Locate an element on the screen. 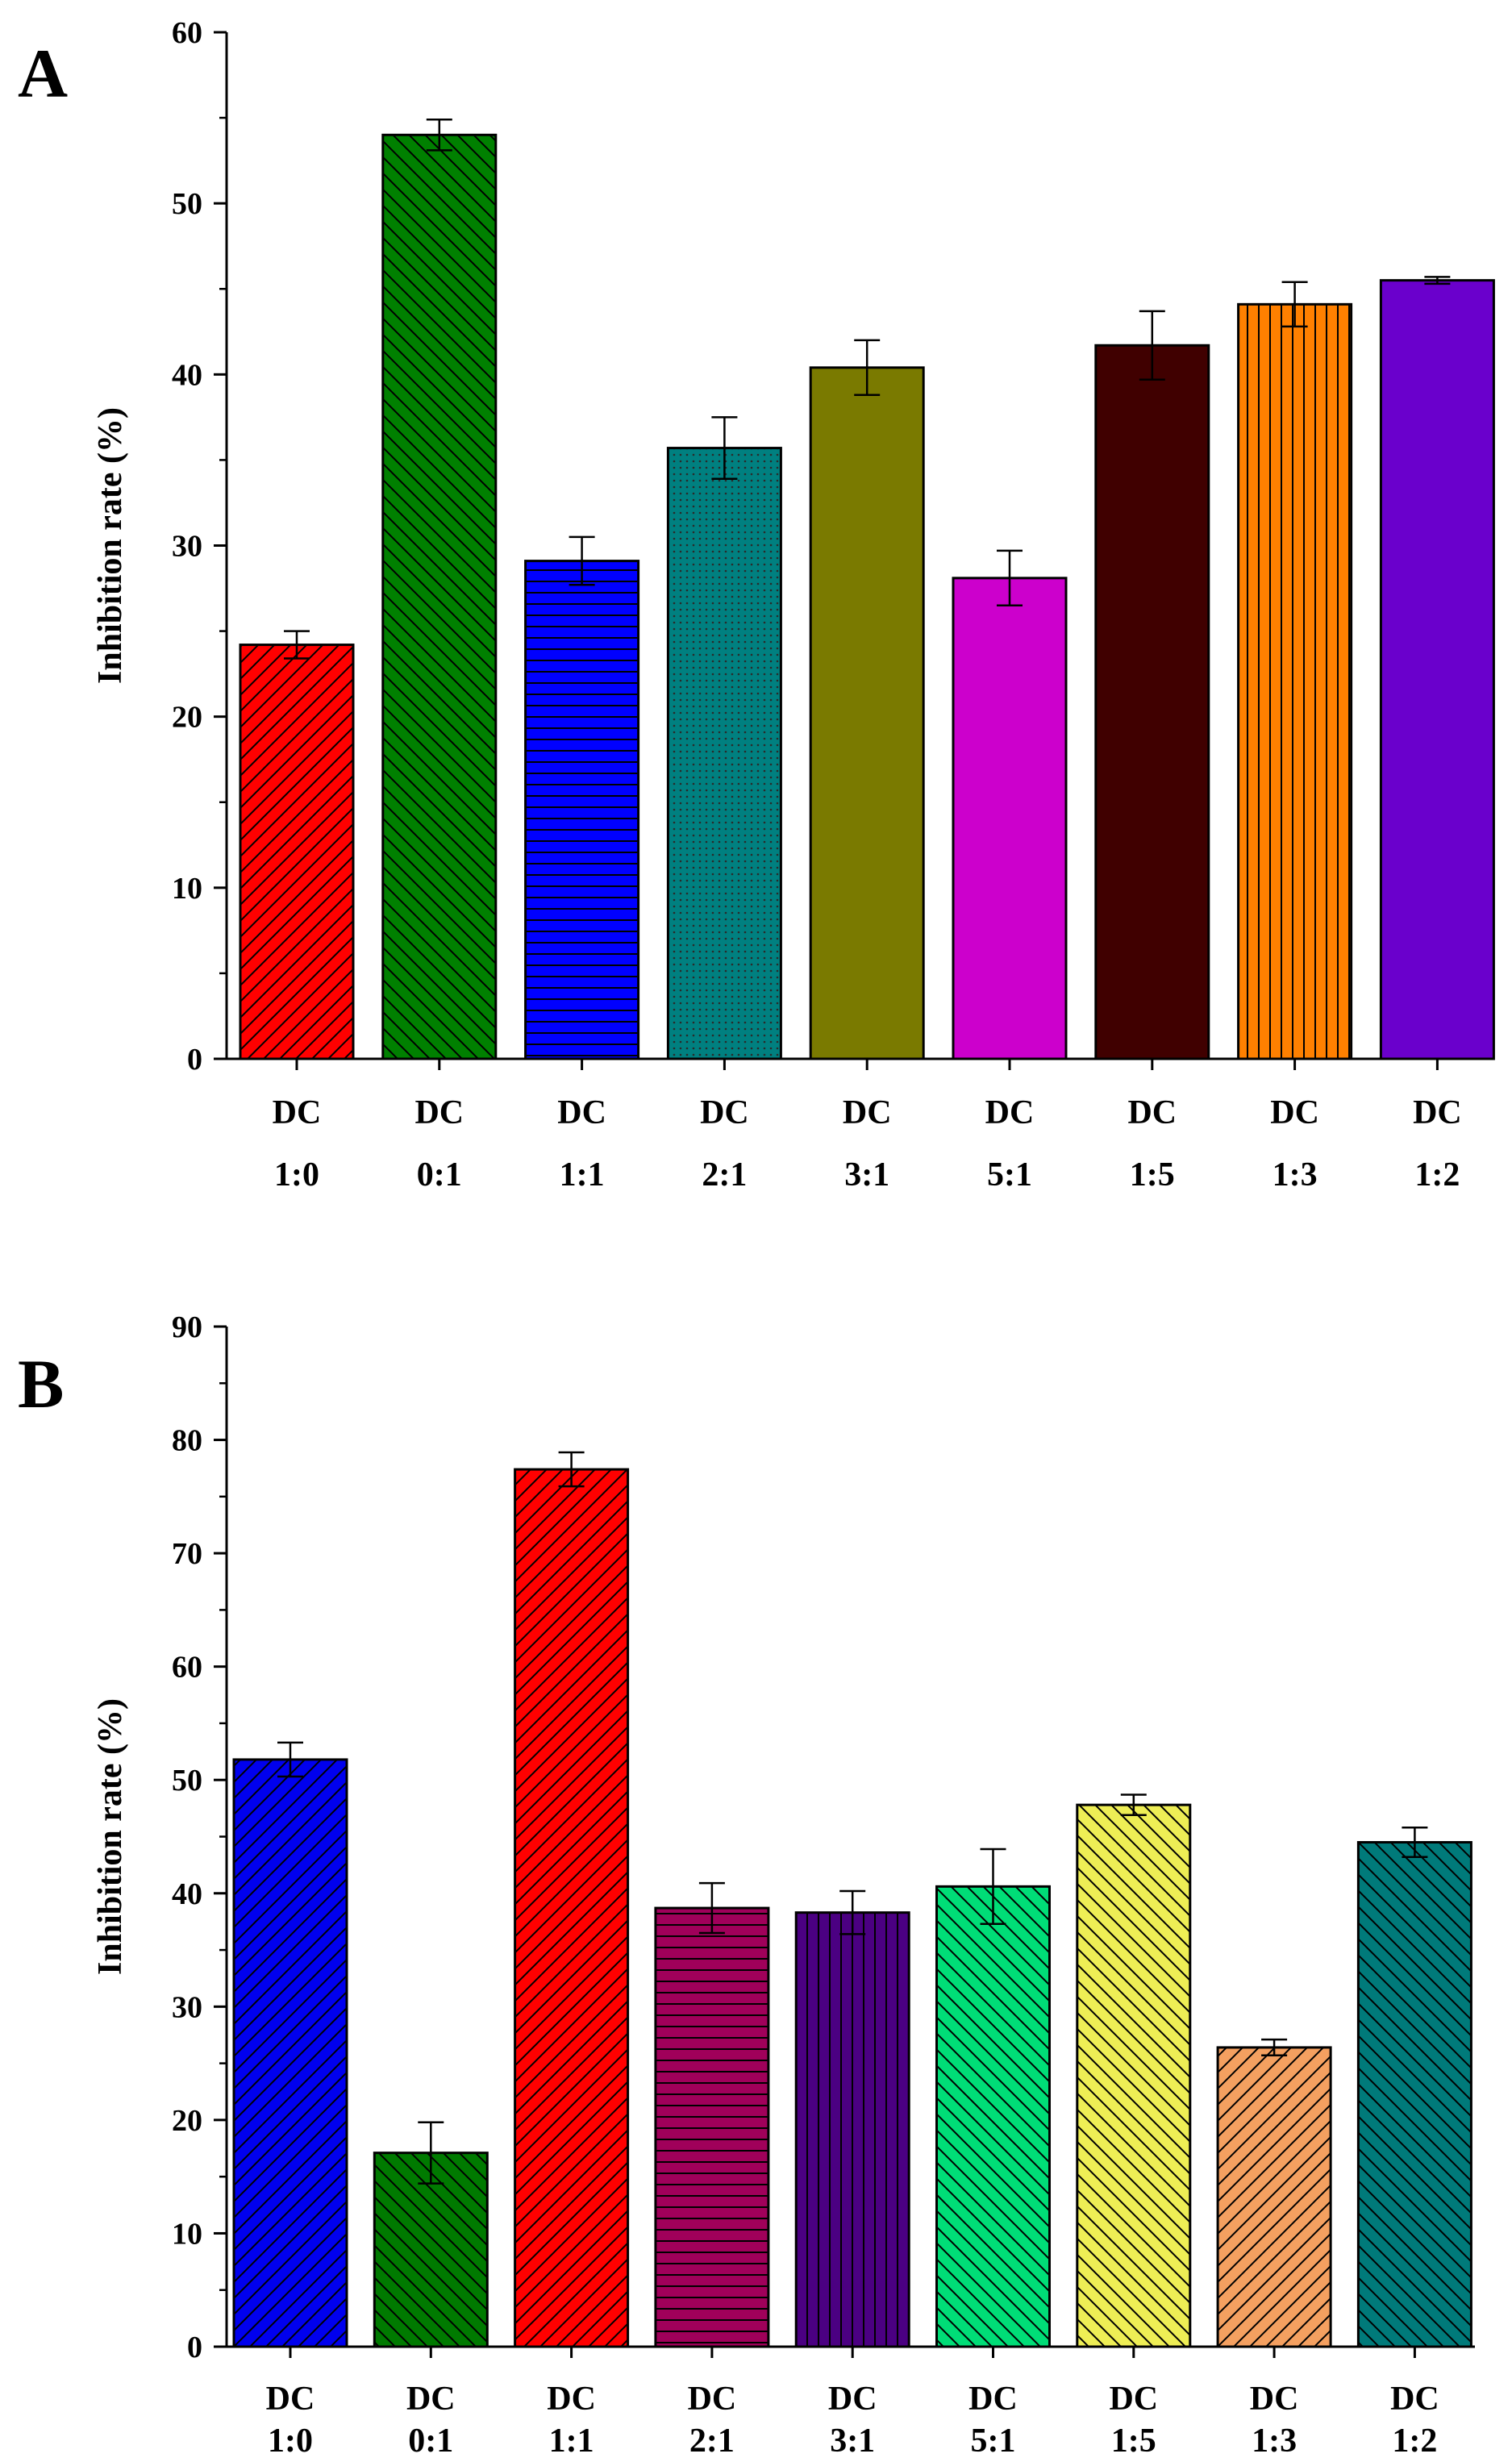  panel-letter-a: A is located at coordinates (43, 73).